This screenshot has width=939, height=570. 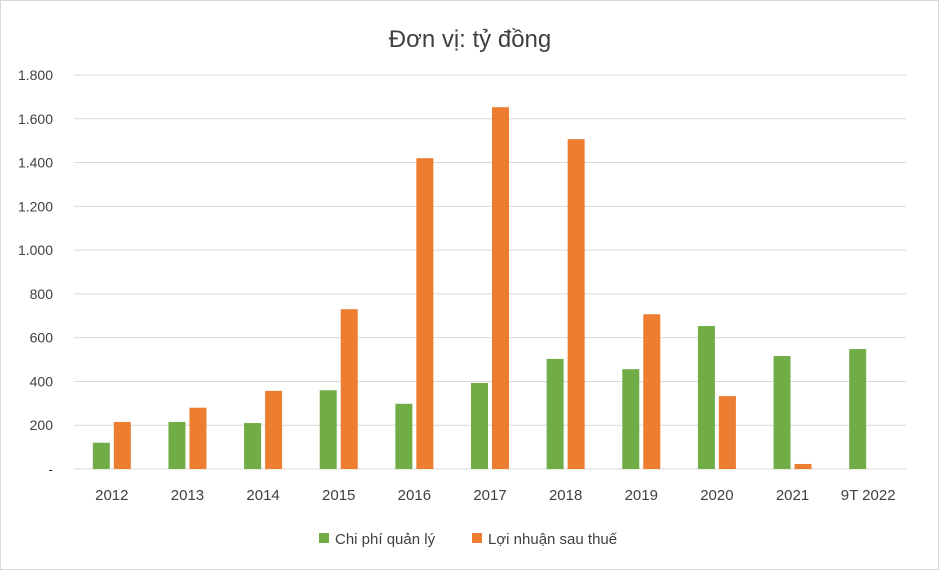 What do you see at coordinates (35, 75) in the screenshot?
I see `y-tick-label: 1.800` at bounding box center [35, 75].